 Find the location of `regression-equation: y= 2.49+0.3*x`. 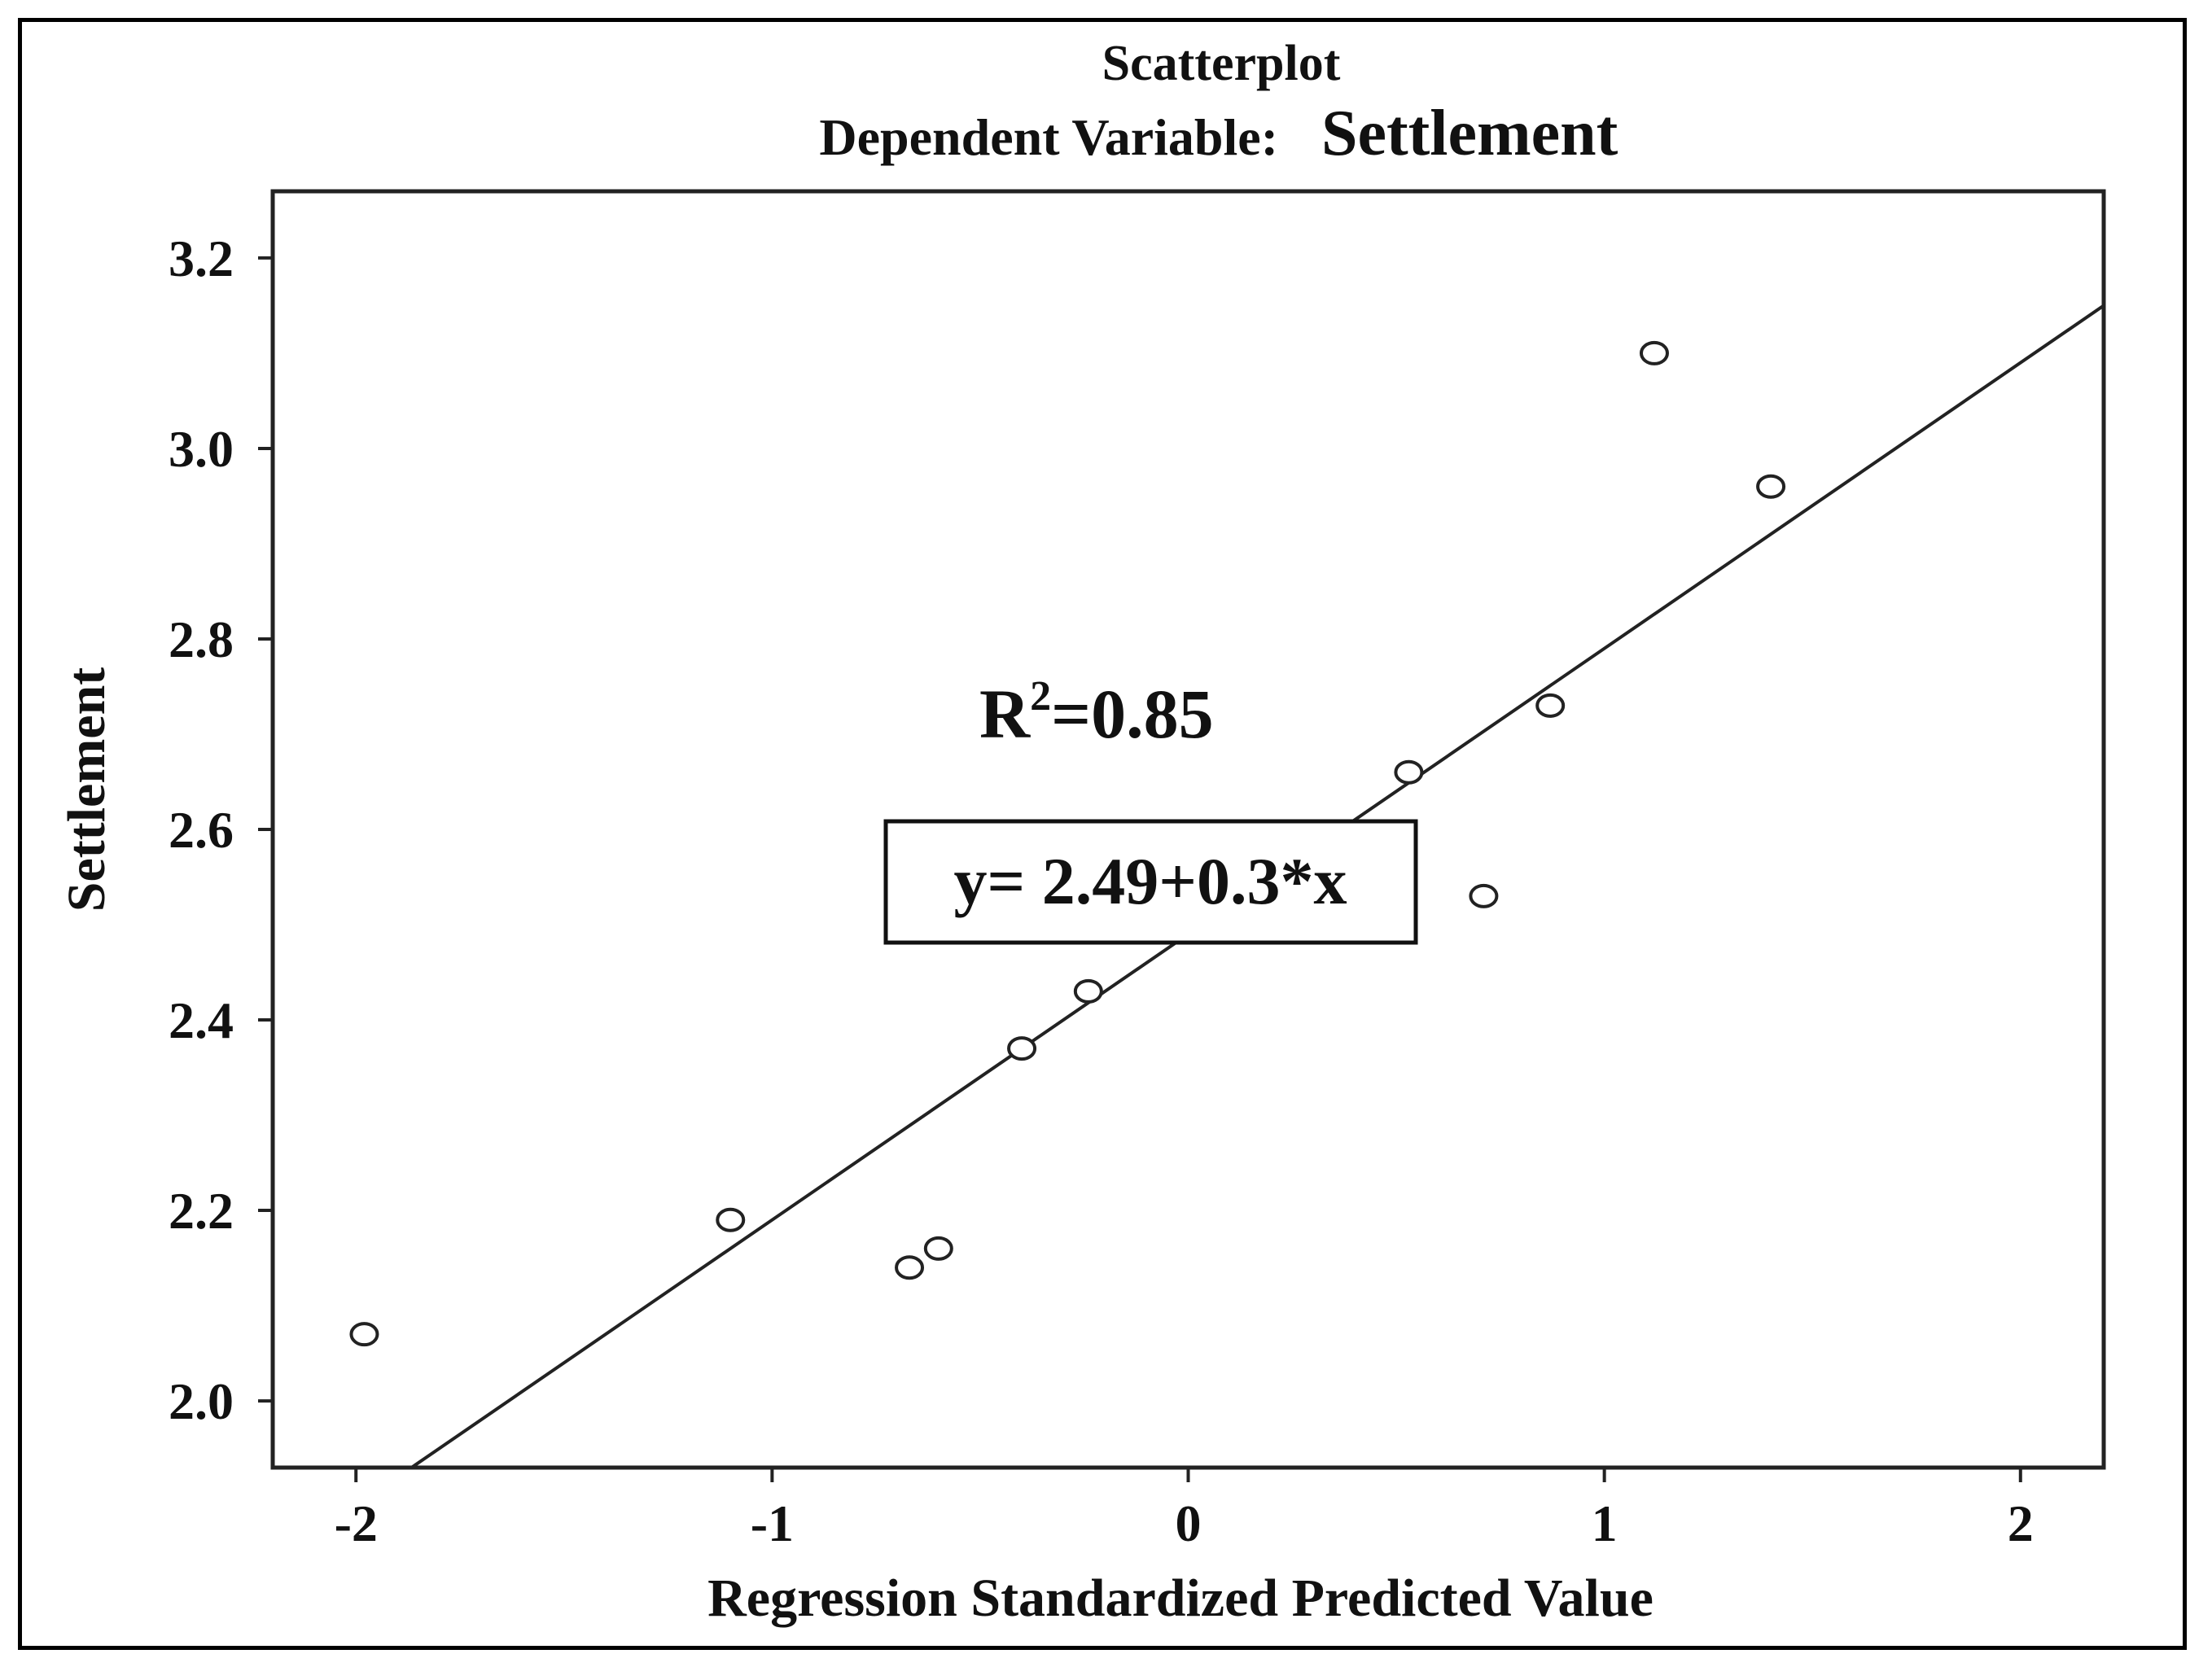

regression-equation: y= 2.49+0.3*x is located at coordinates (1150, 881).